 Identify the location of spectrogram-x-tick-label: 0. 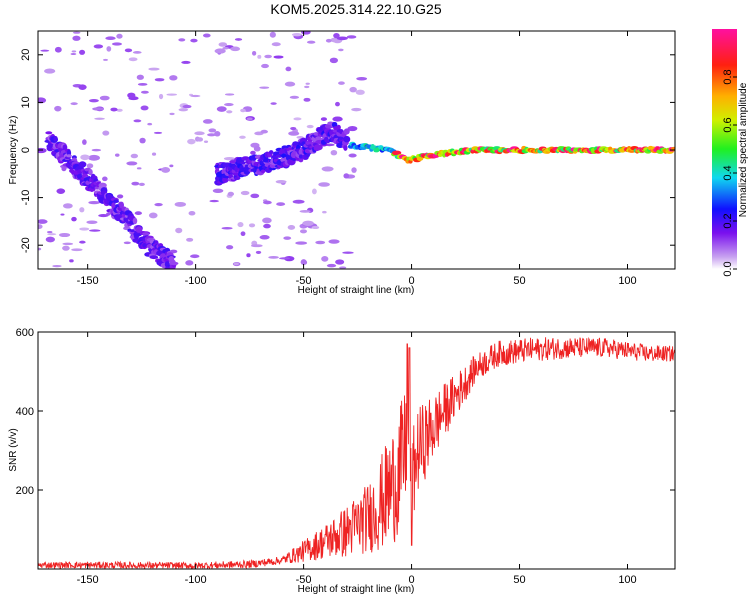
(412, 281).